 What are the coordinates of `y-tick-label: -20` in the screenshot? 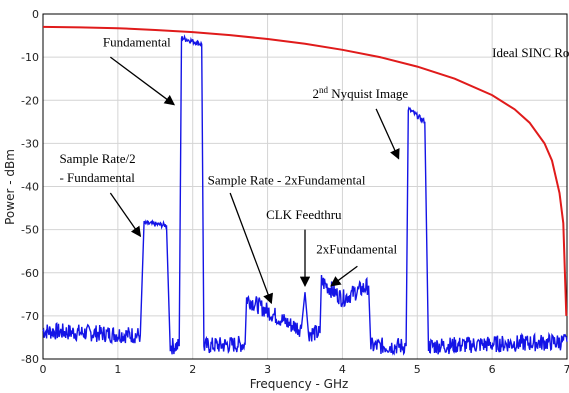 It's located at (30, 100).